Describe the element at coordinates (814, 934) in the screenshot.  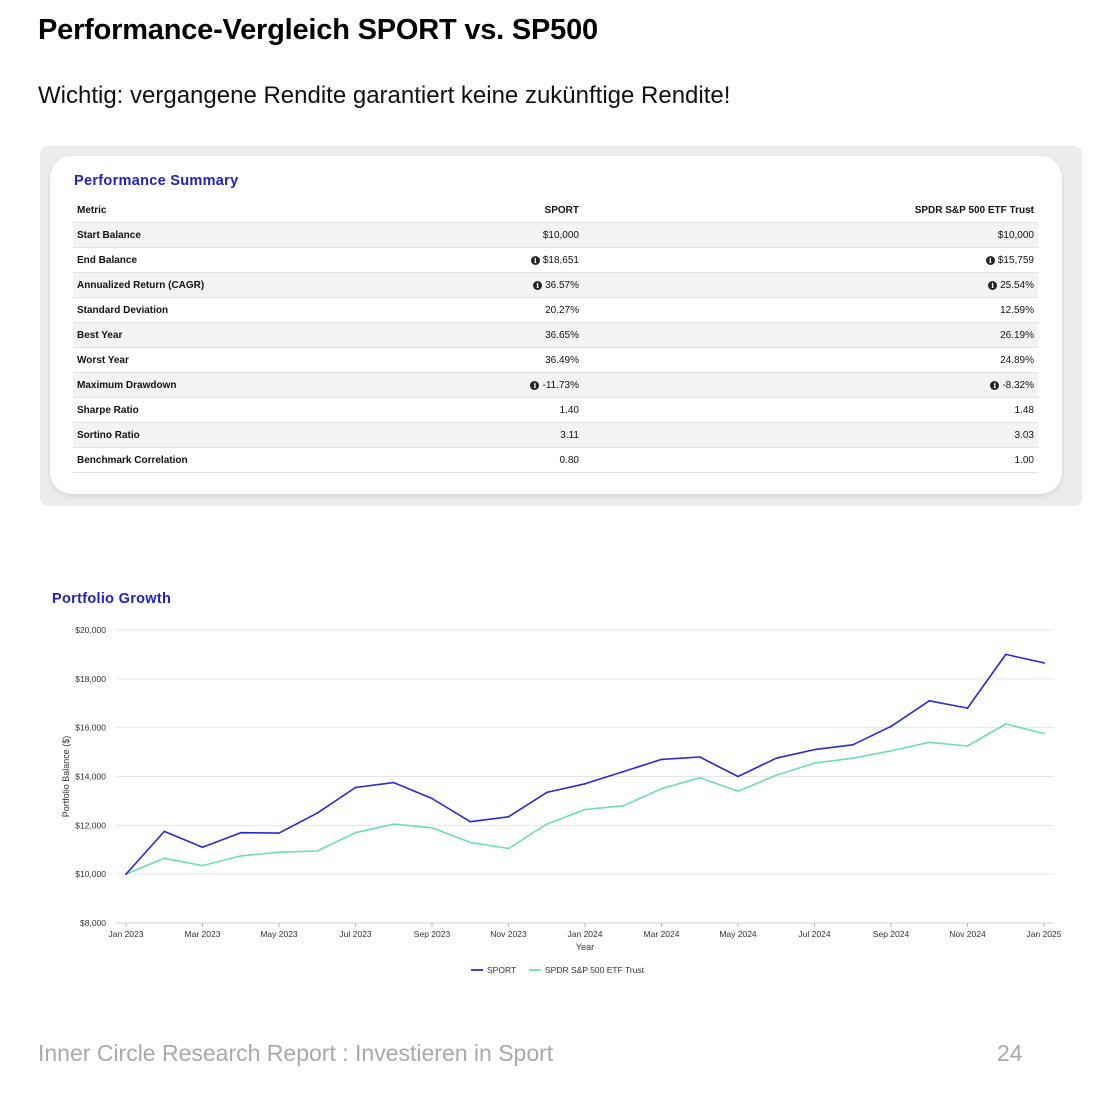
I see `x-tick-label: Jul 2024` at that location.